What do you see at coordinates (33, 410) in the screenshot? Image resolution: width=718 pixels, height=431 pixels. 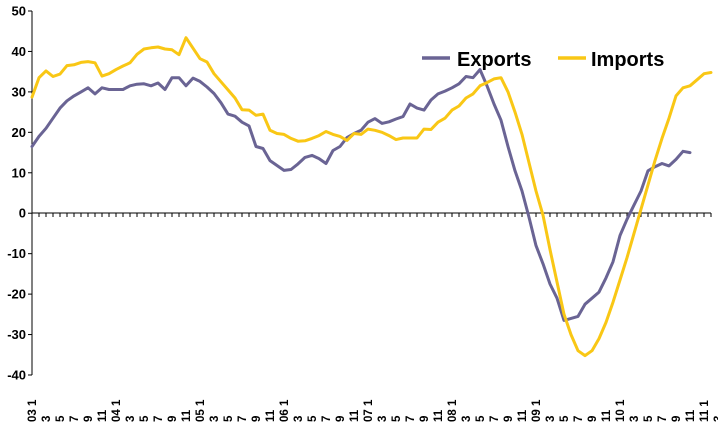 I see `x-tick-label: 03 1` at bounding box center [33, 410].